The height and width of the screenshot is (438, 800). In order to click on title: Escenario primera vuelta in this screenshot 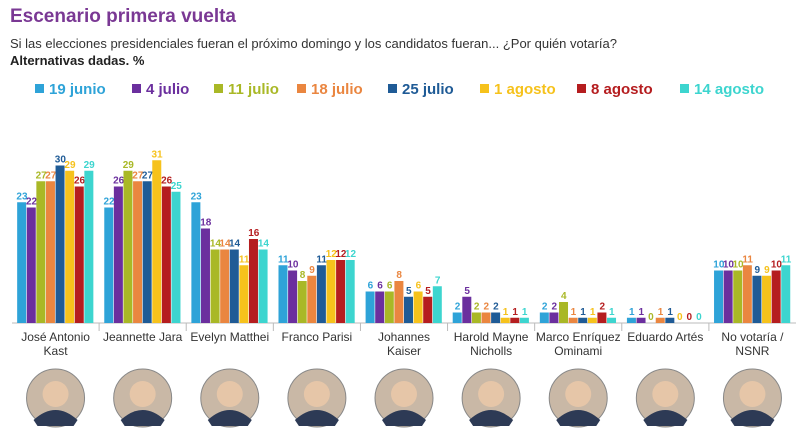, I will do `click(123, 16)`.